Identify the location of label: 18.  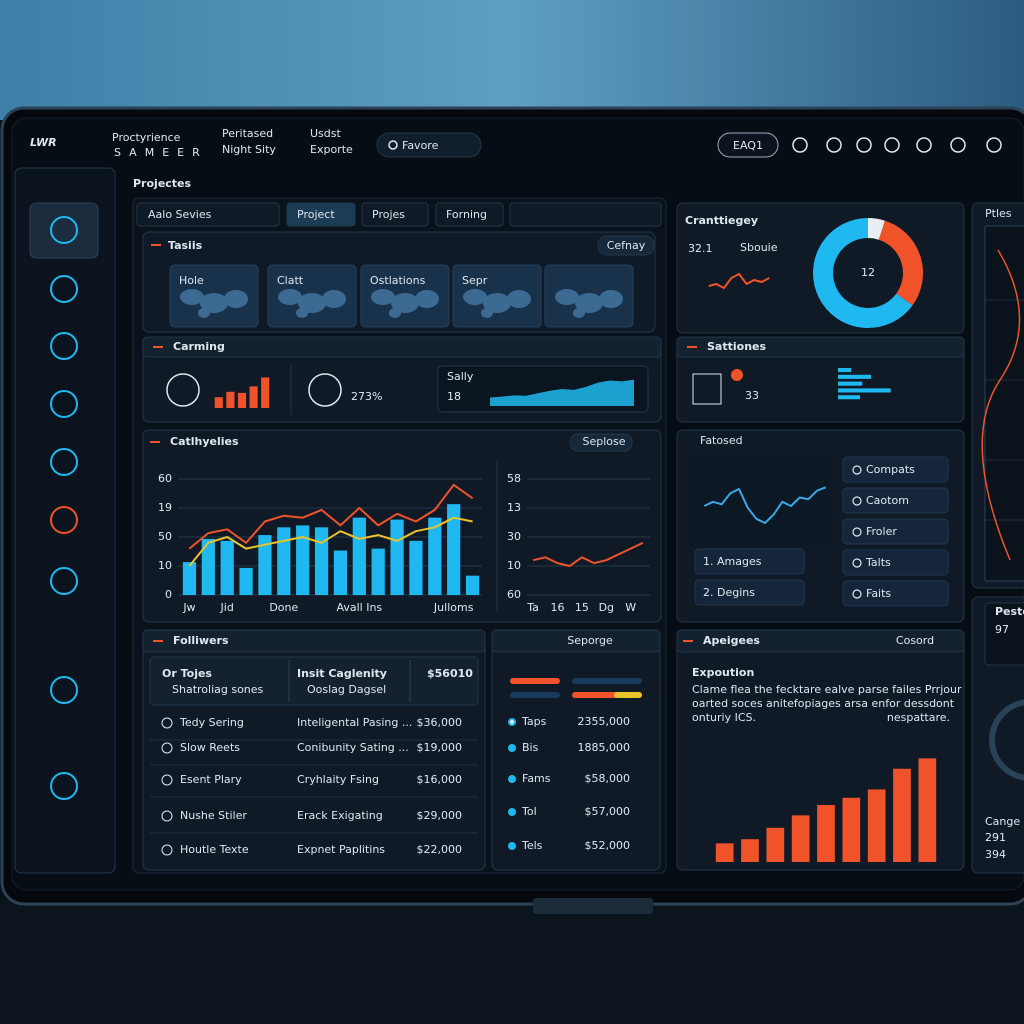
(454, 396).